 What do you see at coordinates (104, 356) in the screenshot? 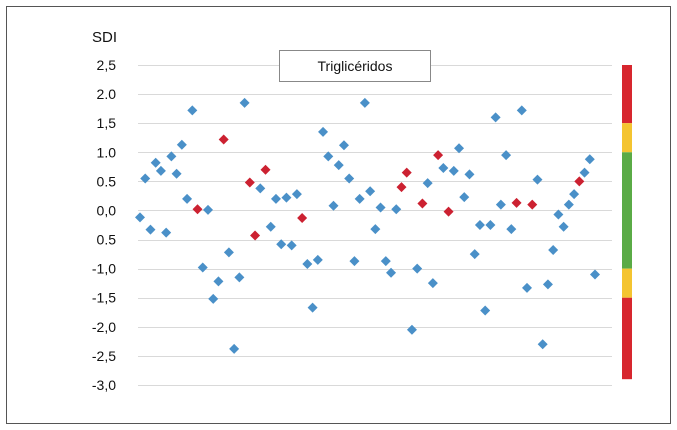
I see `y-tick-label: -2,5` at bounding box center [104, 356].